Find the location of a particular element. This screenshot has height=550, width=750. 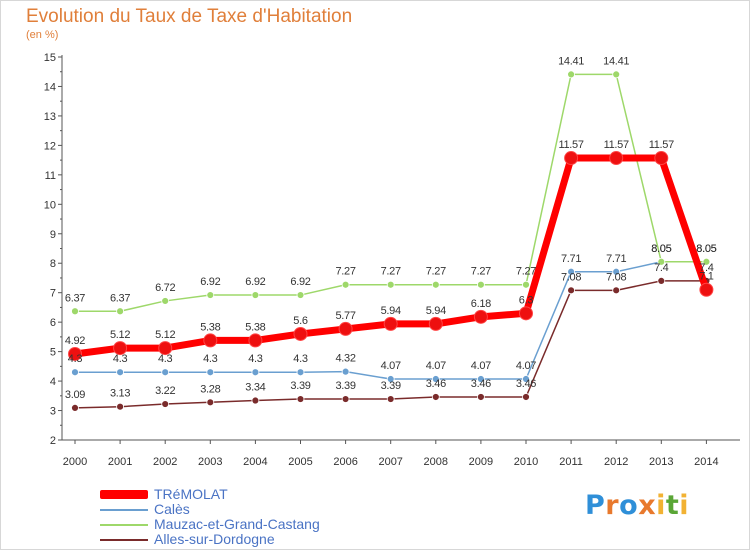

data-label-0: 5.77 is located at coordinates (345, 316).